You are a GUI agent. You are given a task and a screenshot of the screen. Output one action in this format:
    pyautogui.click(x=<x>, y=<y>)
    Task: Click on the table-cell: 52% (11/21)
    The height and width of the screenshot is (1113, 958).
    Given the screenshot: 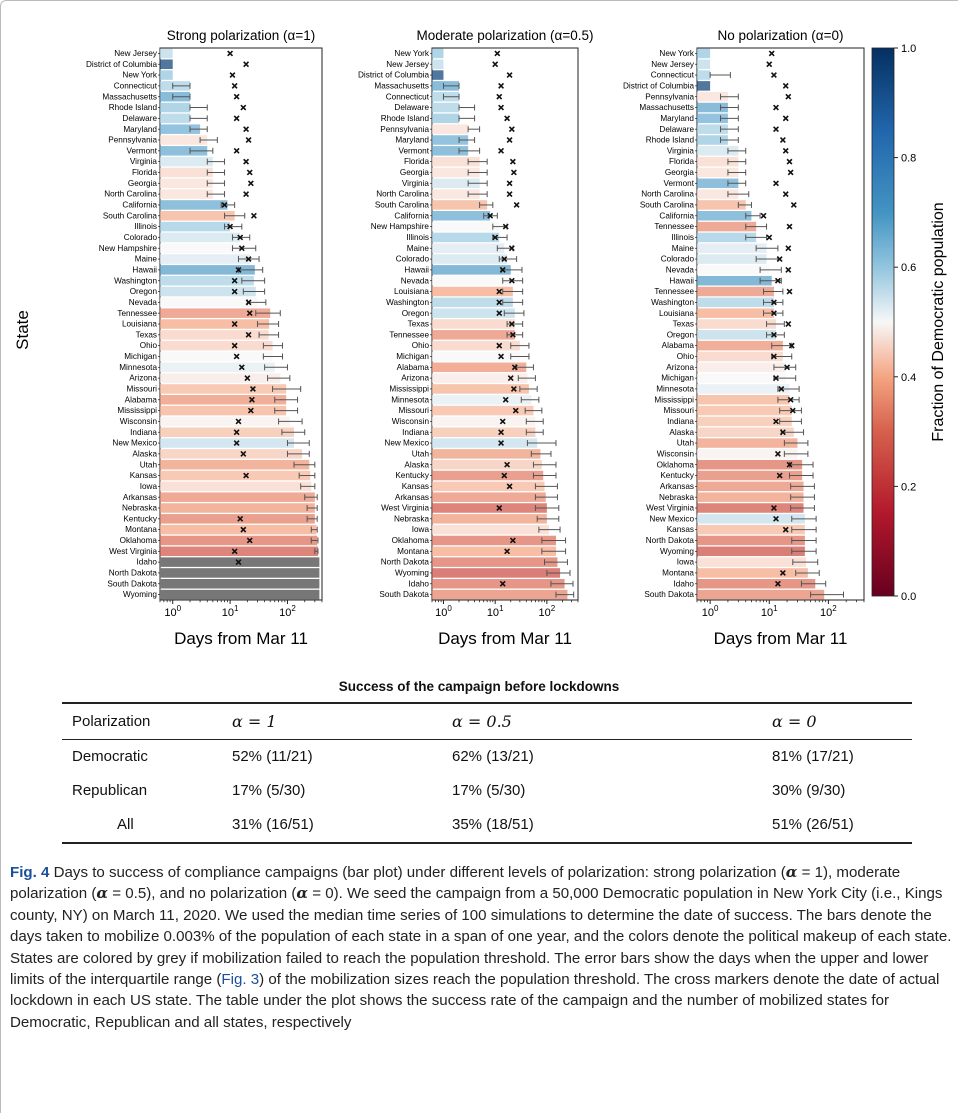 What is the action you would take?
    pyautogui.click(x=272, y=756)
    